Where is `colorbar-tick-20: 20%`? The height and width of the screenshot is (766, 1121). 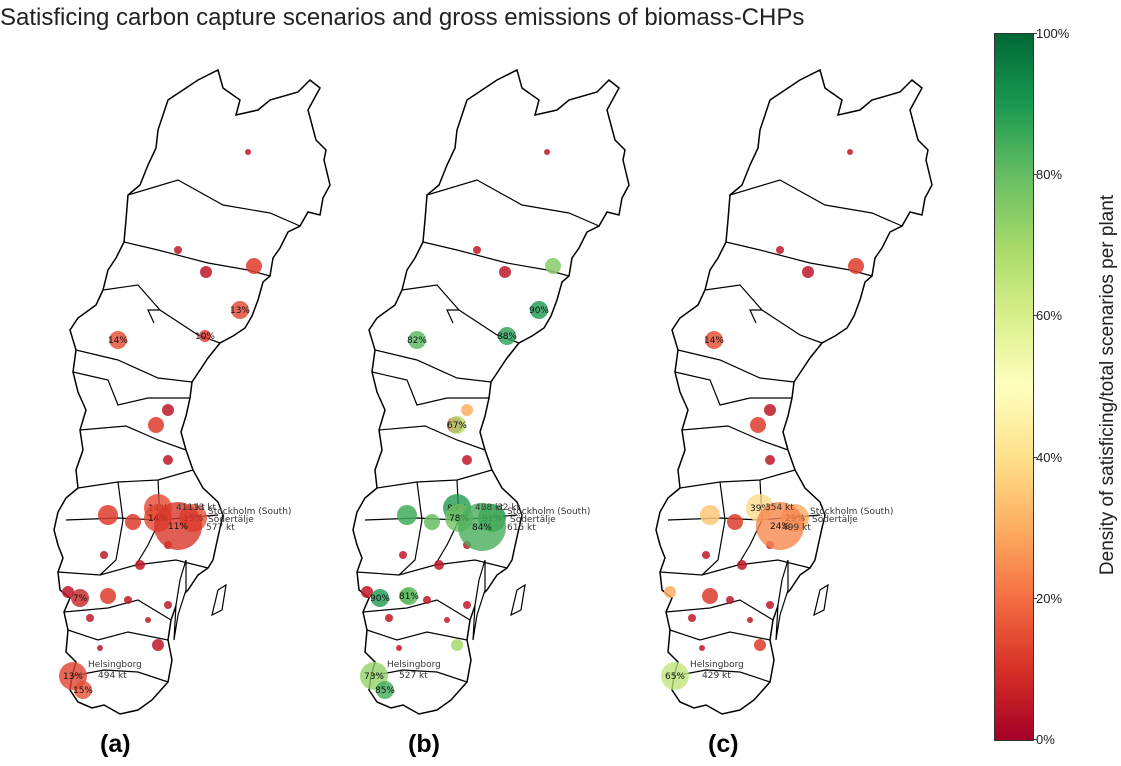 colorbar-tick-20: 20% is located at coordinates (1049, 598).